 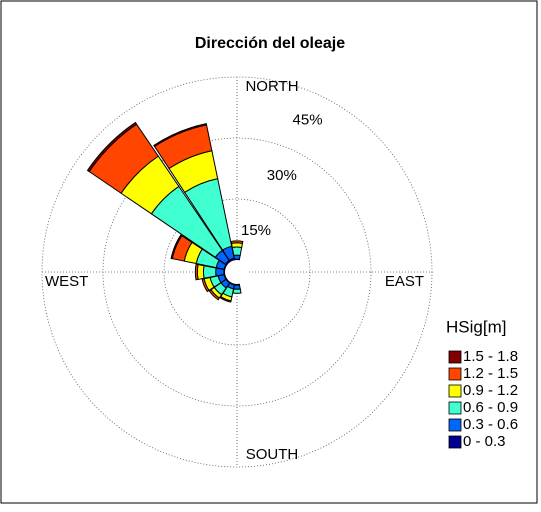 What do you see at coordinates (490, 424) in the screenshot?
I see `legend-label: 0.3 - 0.6` at bounding box center [490, 424].